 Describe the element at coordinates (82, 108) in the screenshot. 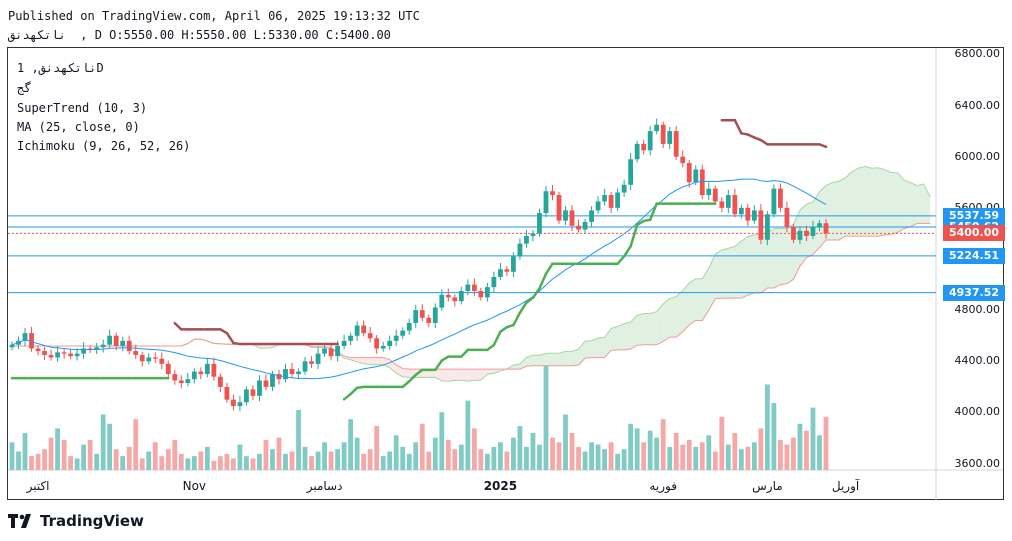

I see `legend-supertrend: SuperTrend (10, 3)` at that location.